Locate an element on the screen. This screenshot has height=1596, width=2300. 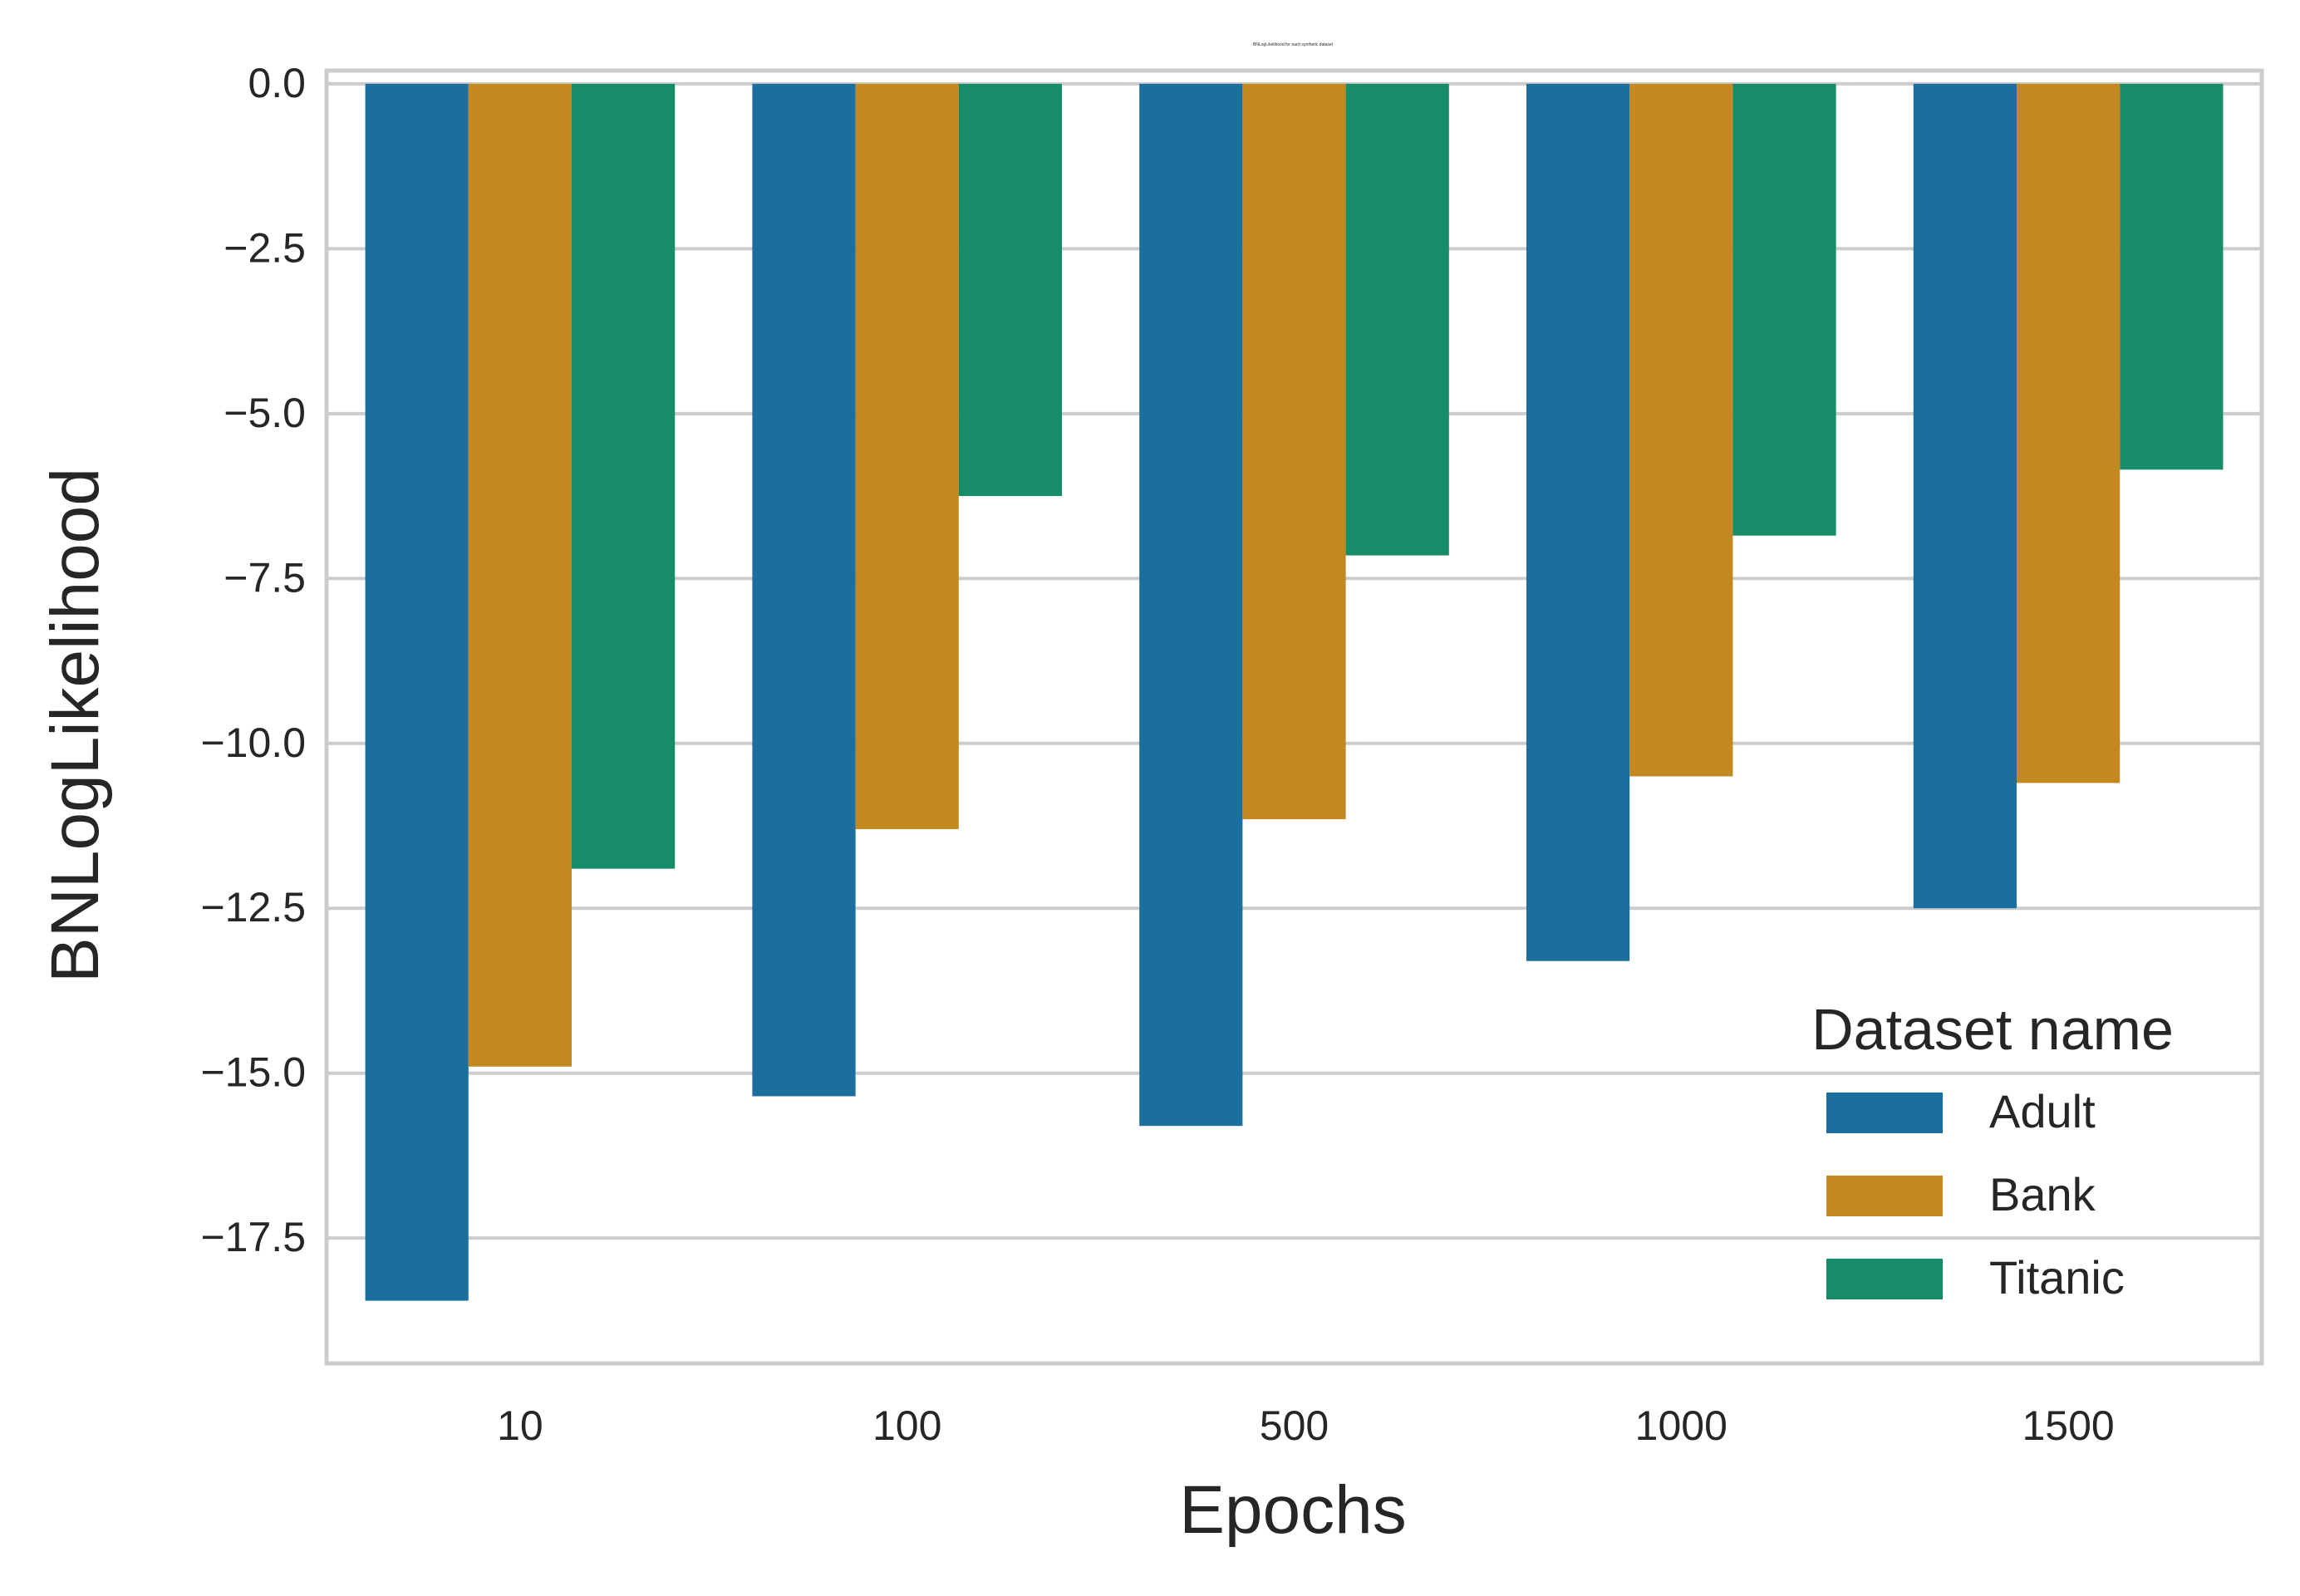
legend-swatch-adult is located at coordinates (1884, 1113).